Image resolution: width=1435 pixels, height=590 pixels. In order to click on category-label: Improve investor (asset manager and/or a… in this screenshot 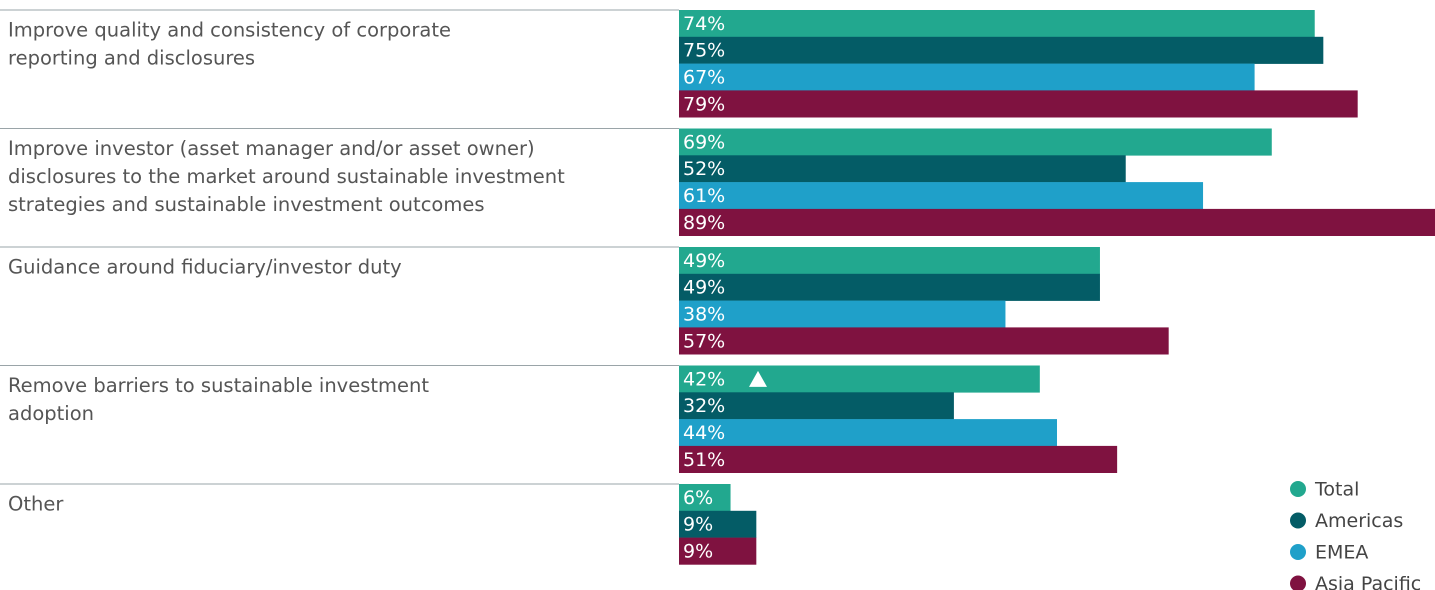, I will do `click(271, 148)`.